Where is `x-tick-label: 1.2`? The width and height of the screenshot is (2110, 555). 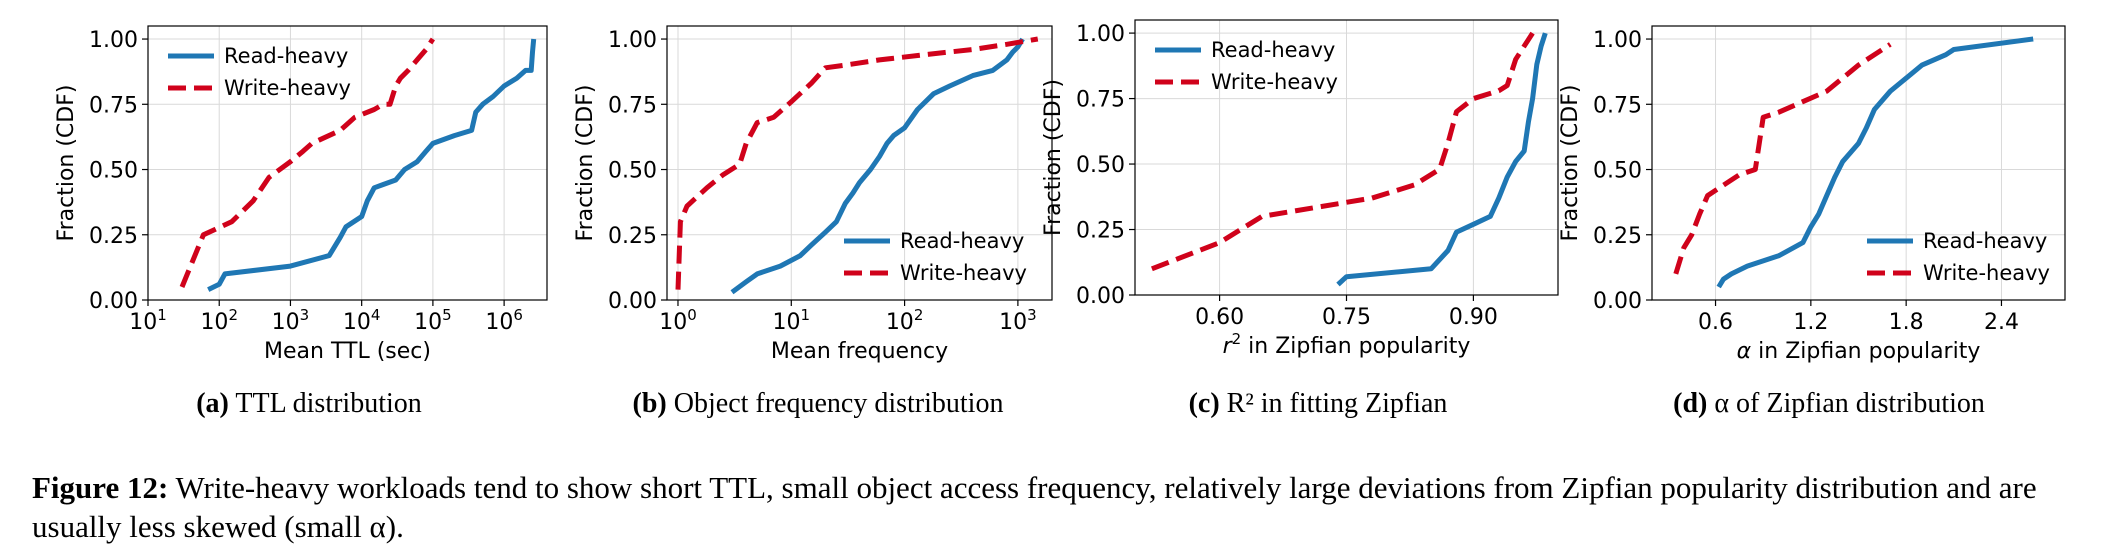
x-tick-label: 1.2 is located at coordinates (1810, 322).